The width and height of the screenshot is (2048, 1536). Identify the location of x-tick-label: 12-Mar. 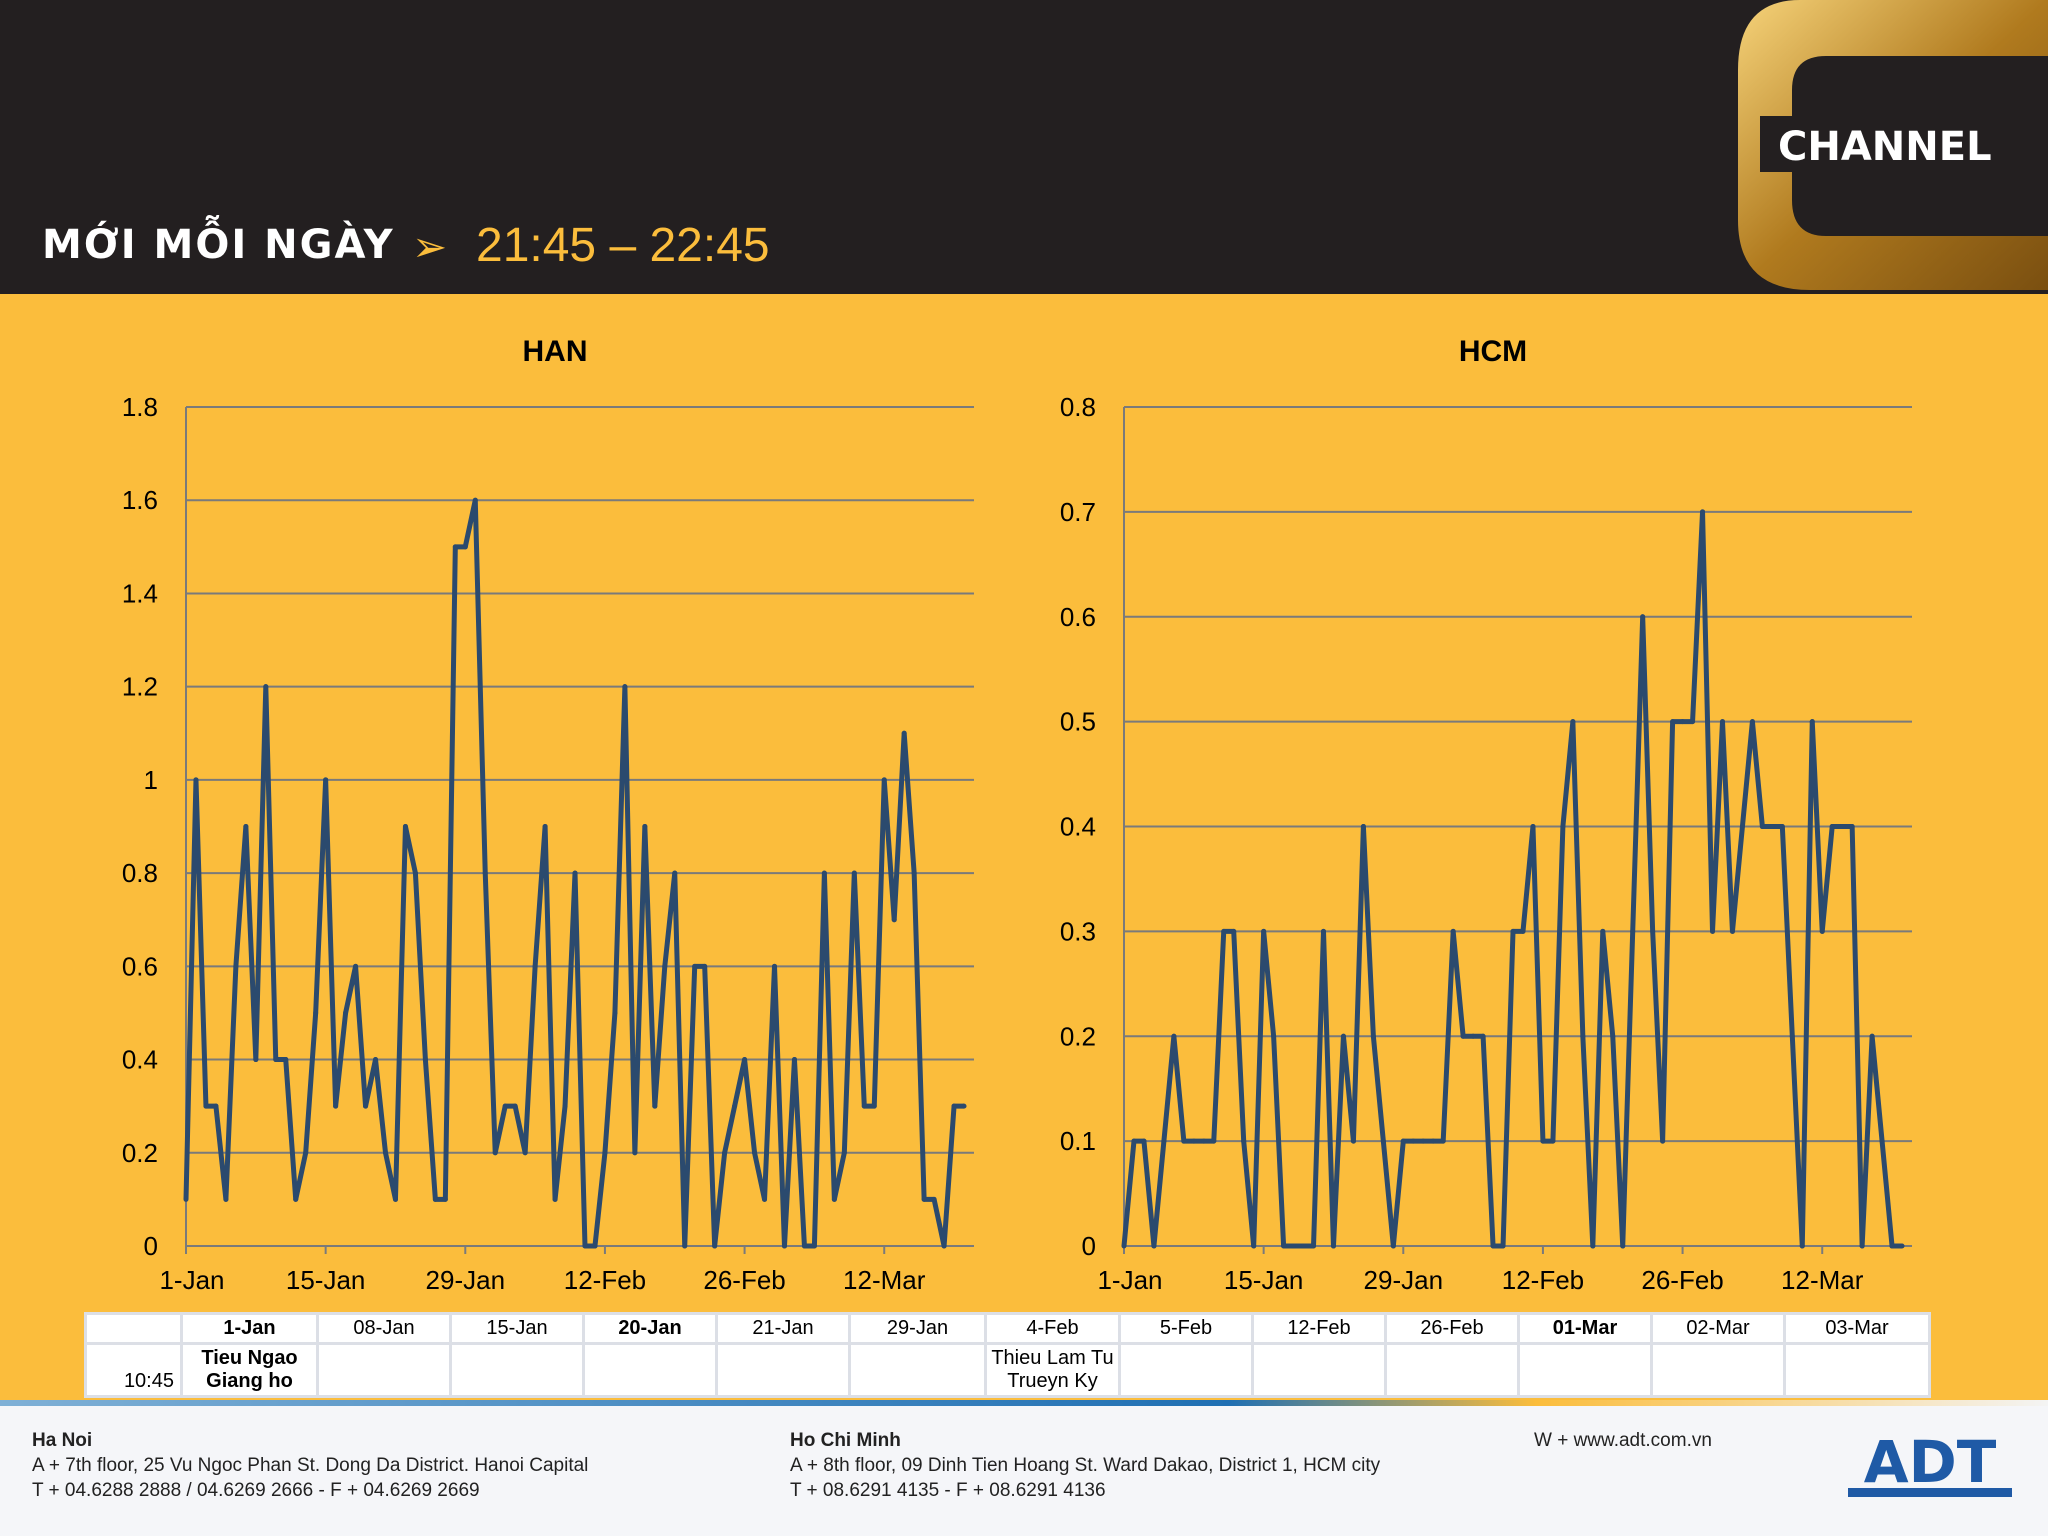
(1822, 1280).